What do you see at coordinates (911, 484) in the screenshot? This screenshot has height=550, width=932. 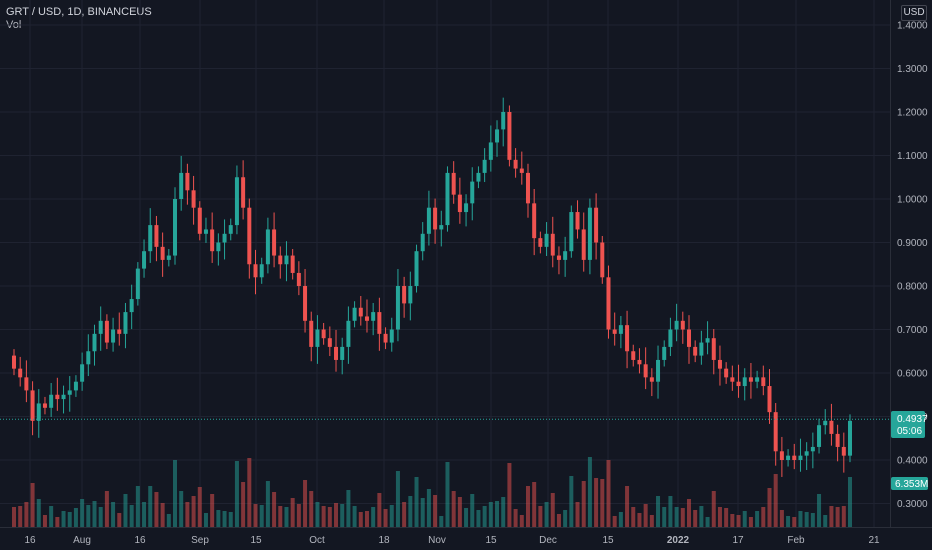 I see `volume-tag-value: 6.353M` at bounding box center [911, 484].